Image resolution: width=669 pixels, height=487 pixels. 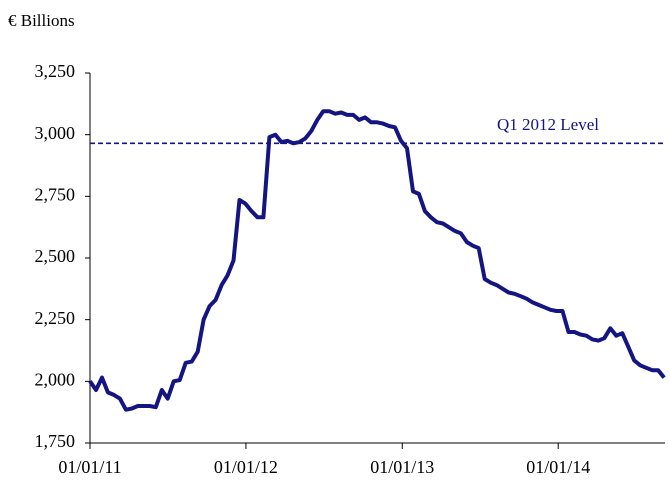 What do you see at coordinates (402, 467) in the screenshot?
I see `x-tick-label: 01/01/13` at bounding box center [402, 467].